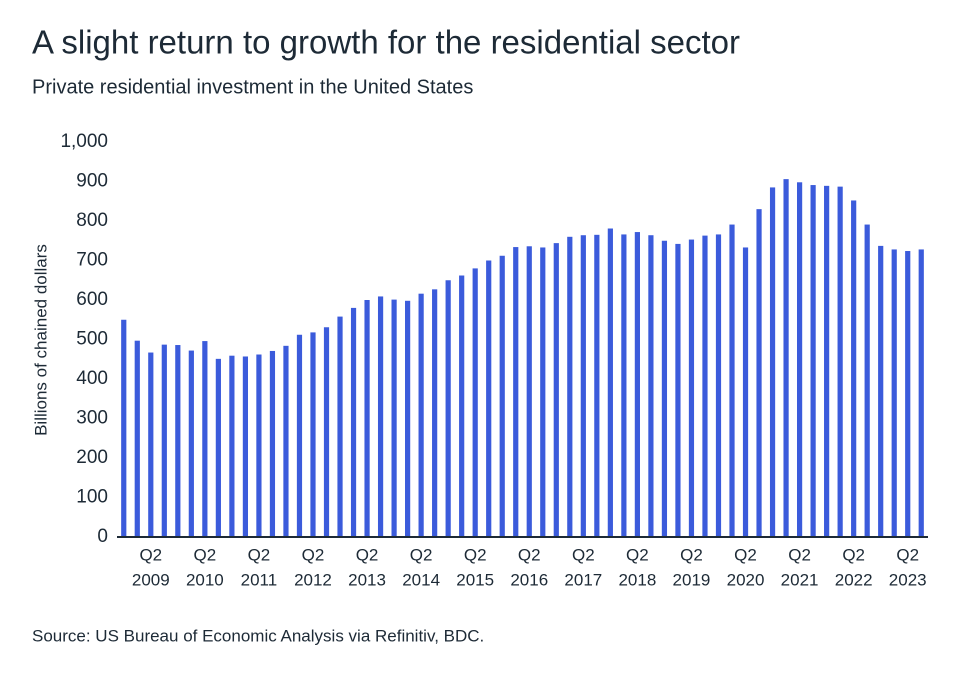  What do you see at coordinates (583, 579) in the screenshot?
I see `x-tick-label: 2017` at bounding box center [583, 579].